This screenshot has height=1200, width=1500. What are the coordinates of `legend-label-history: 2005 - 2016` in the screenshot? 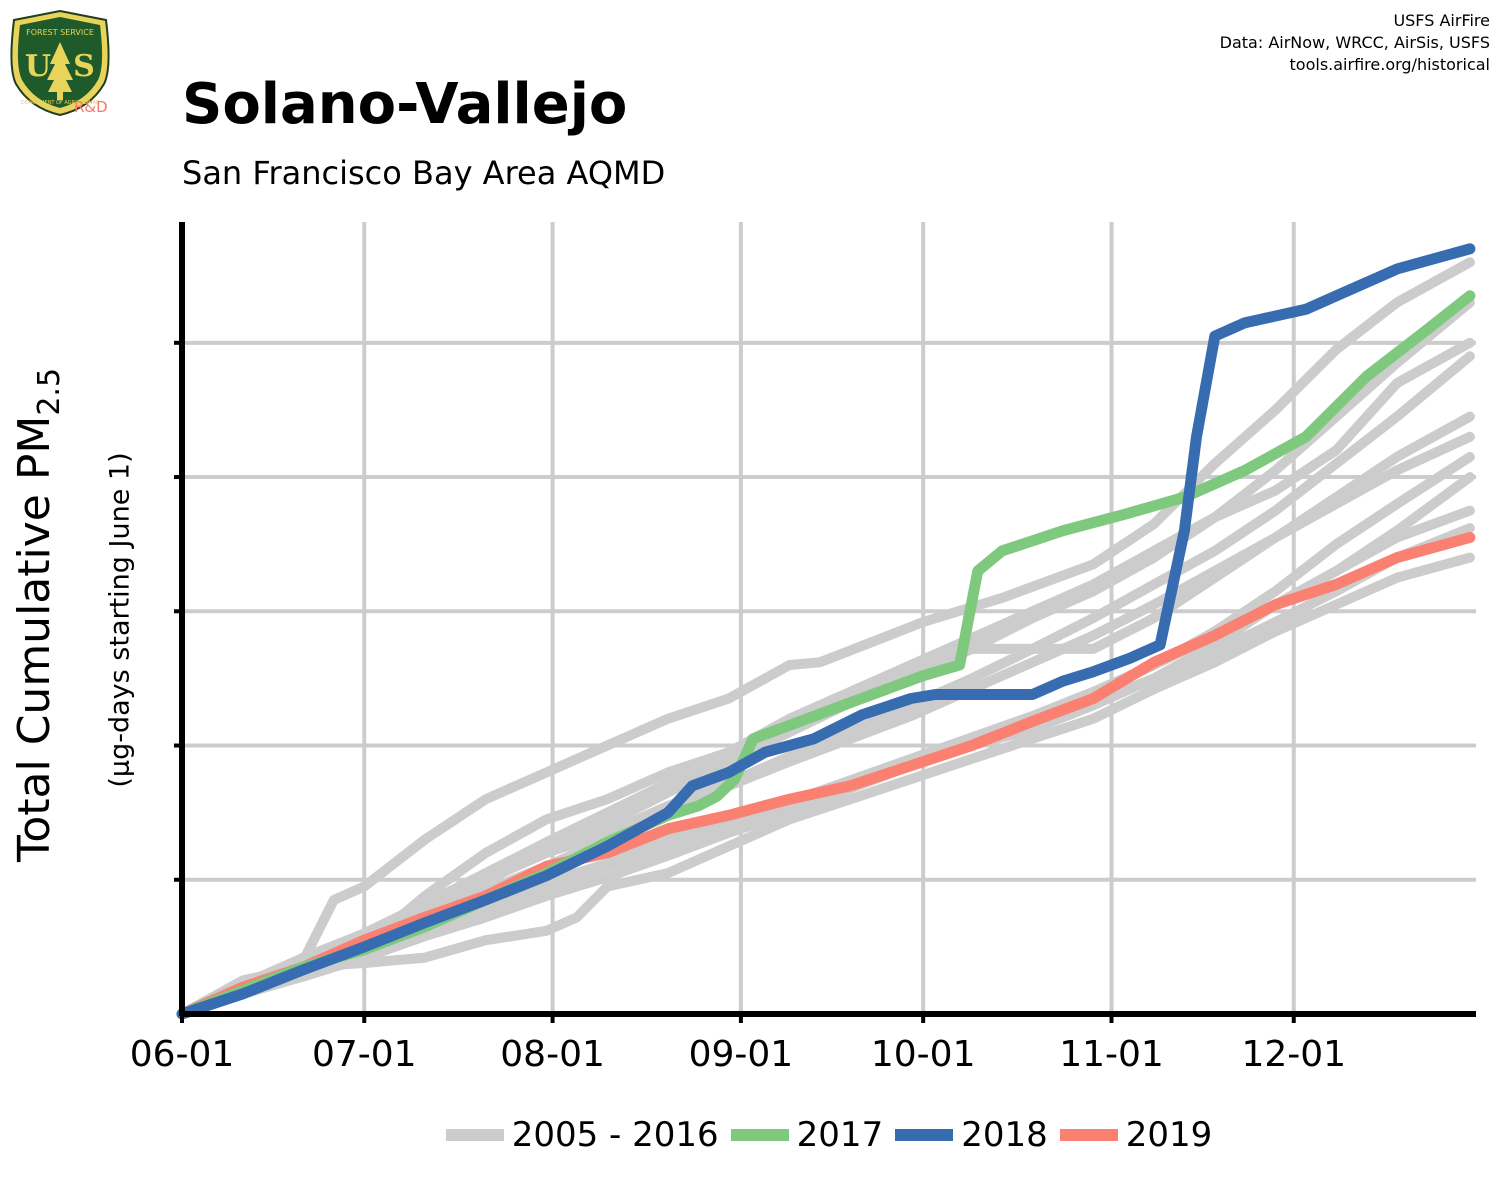 It's located at (615, 1135).